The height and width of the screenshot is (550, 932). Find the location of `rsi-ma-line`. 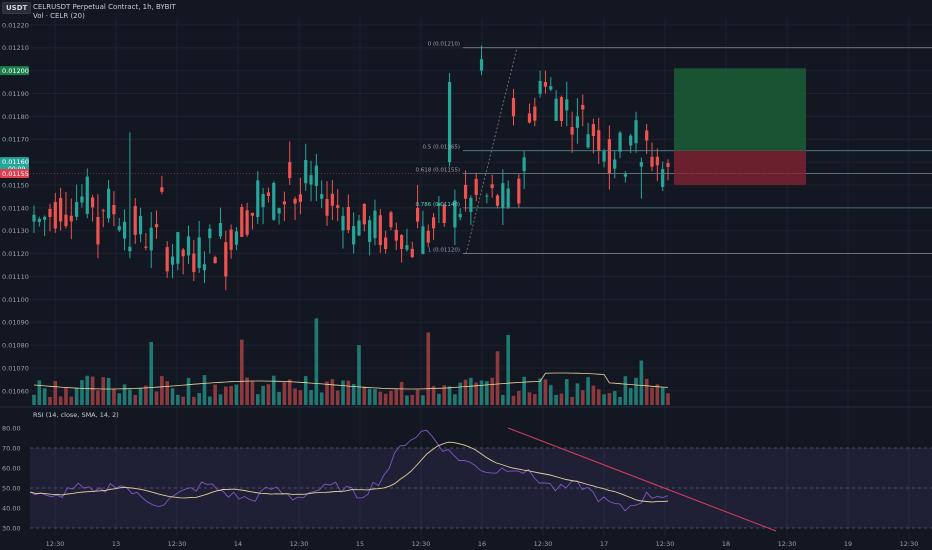

rsi-ma-line is located at coordinates (349, 472).